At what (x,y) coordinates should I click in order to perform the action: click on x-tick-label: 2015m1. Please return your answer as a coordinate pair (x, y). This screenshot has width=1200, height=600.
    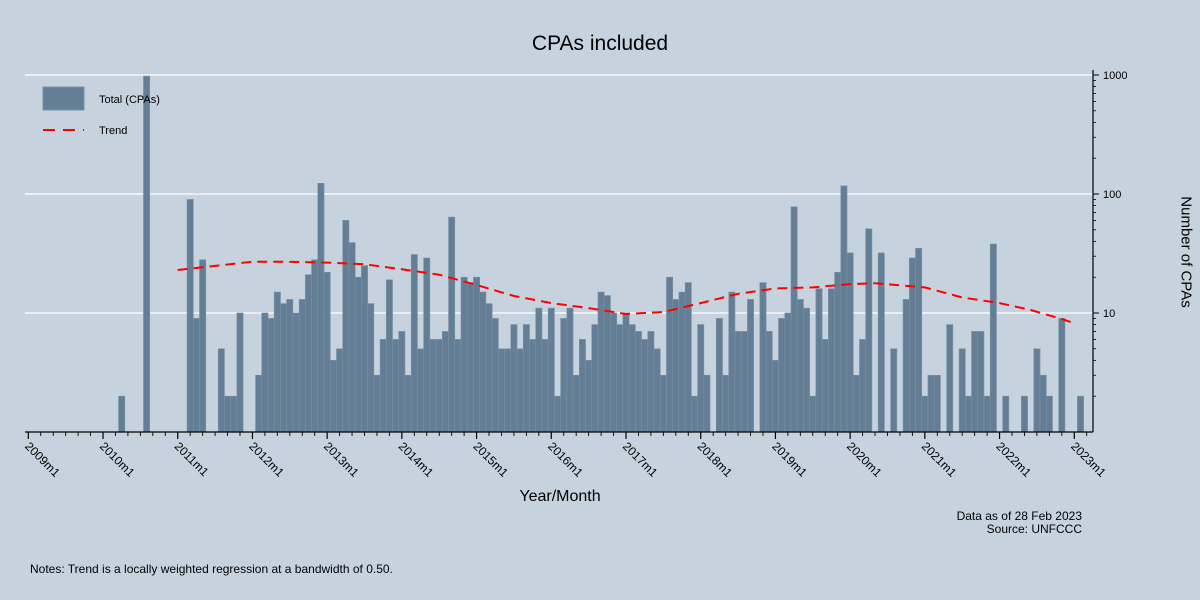
    Looking at the image, I should click on (490, 459).